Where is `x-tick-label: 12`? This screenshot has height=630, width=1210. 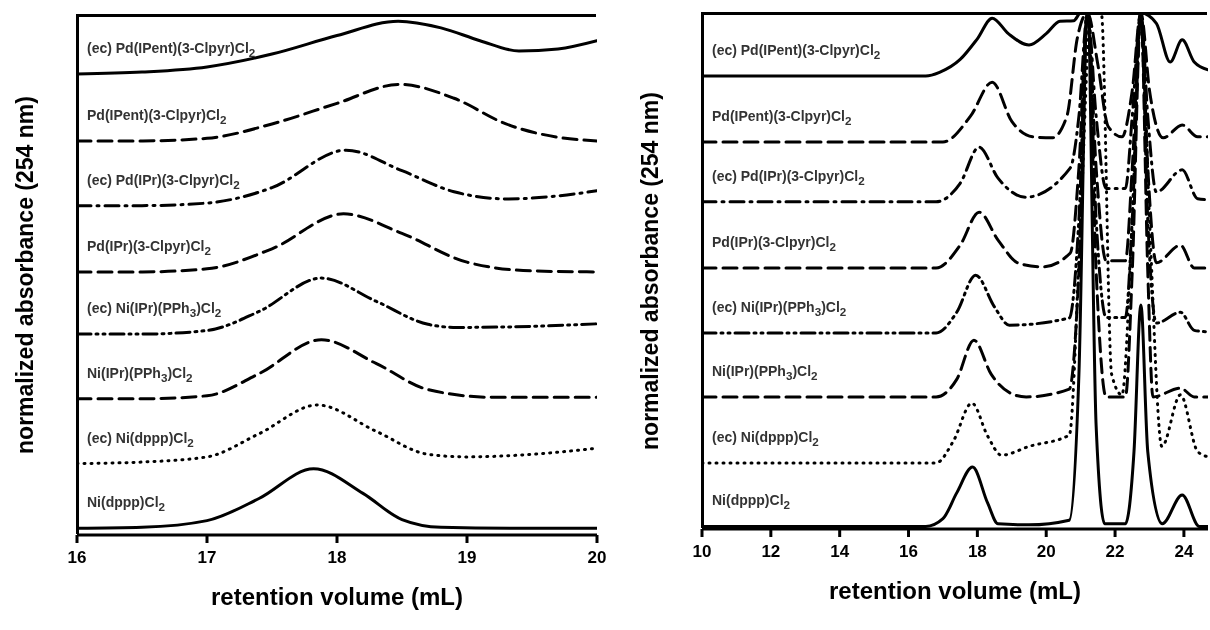 x-tick-label: 12 is located at coordinates (771, 552).